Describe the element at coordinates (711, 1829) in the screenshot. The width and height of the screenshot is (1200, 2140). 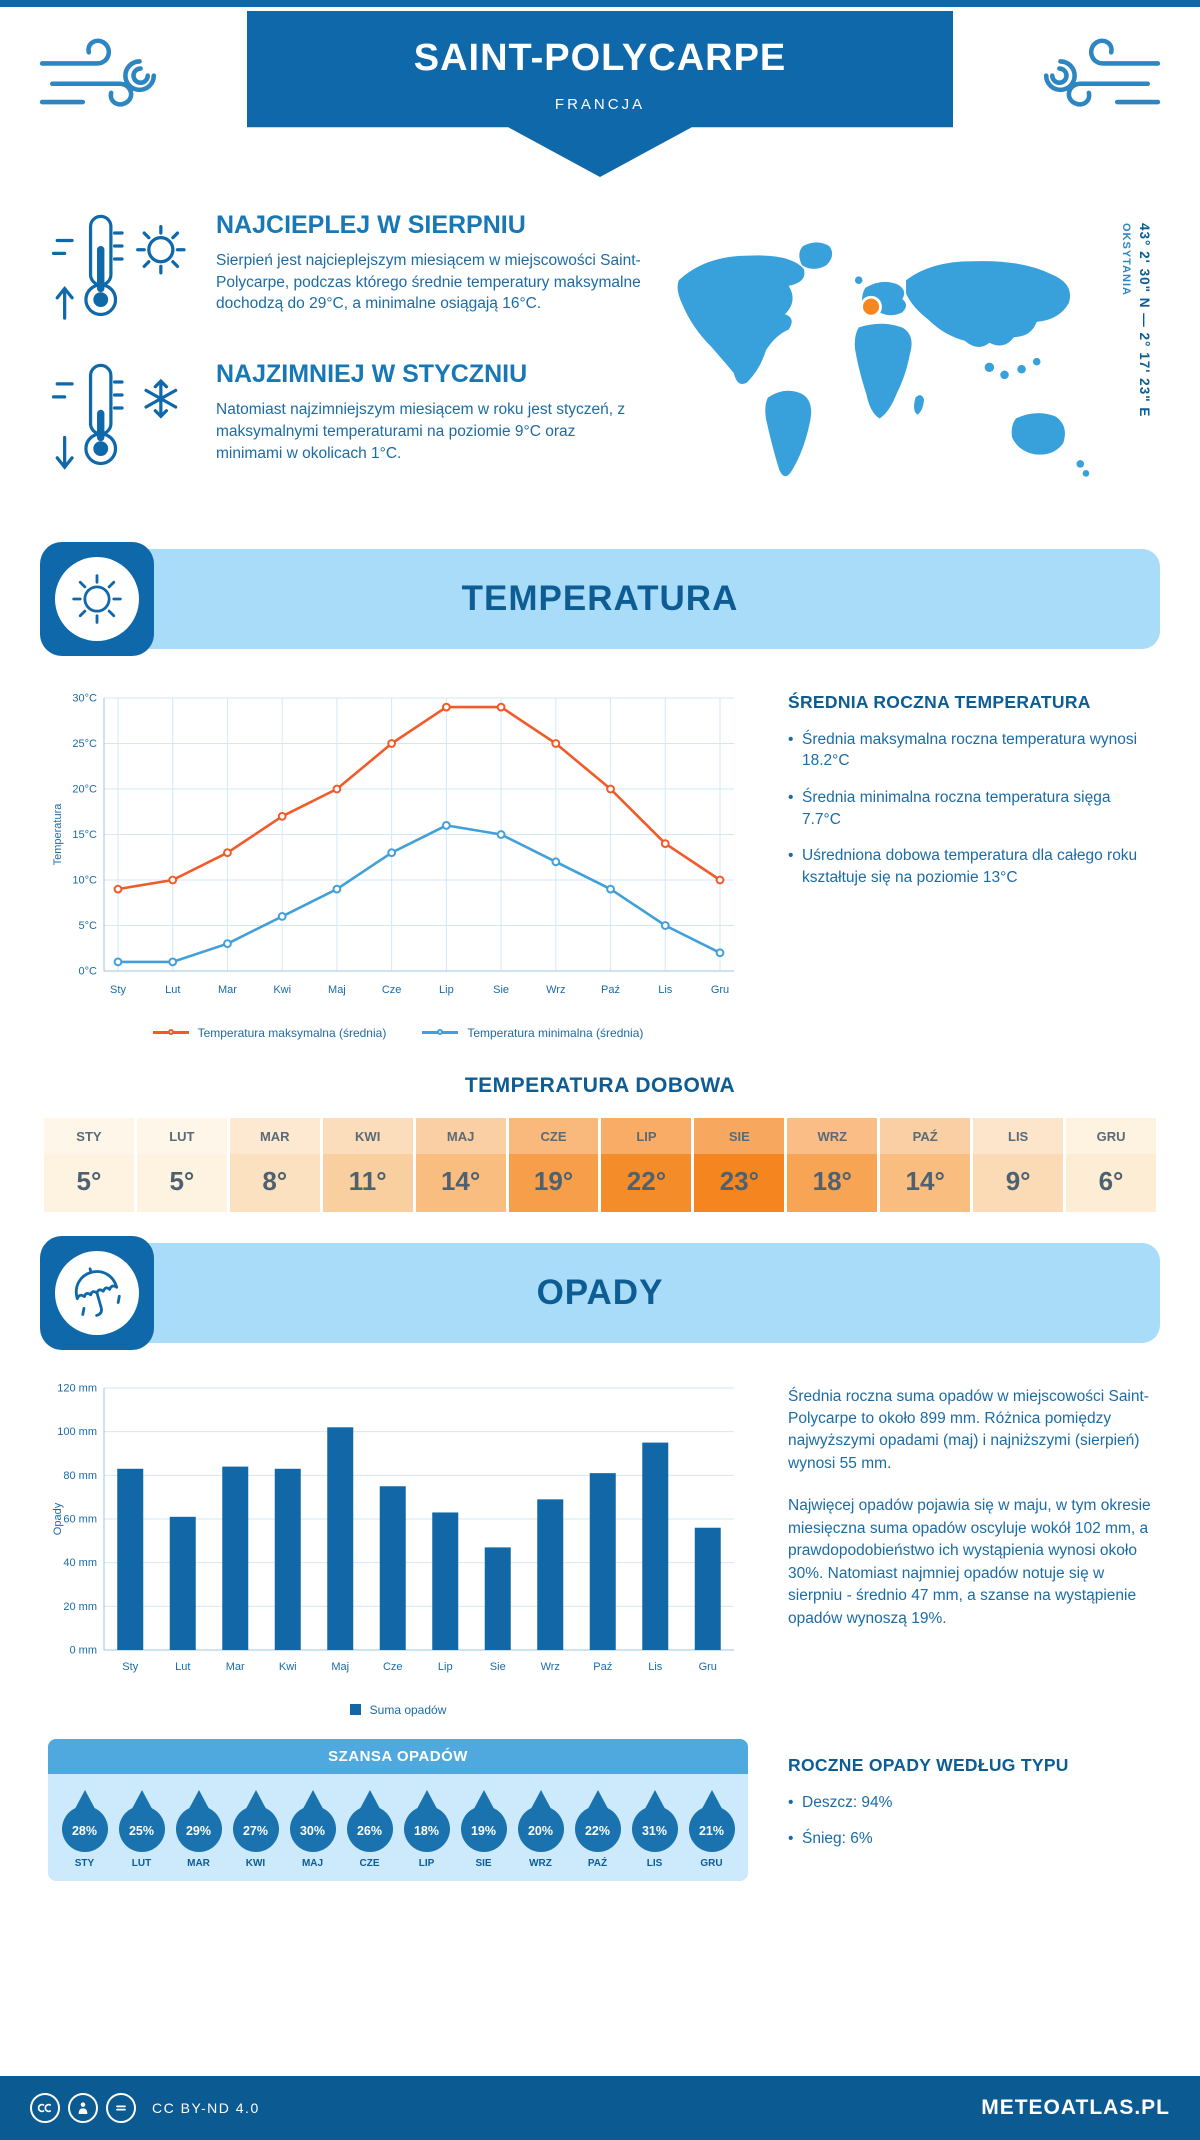
I see `chance-column: 21% GRU` at that location.